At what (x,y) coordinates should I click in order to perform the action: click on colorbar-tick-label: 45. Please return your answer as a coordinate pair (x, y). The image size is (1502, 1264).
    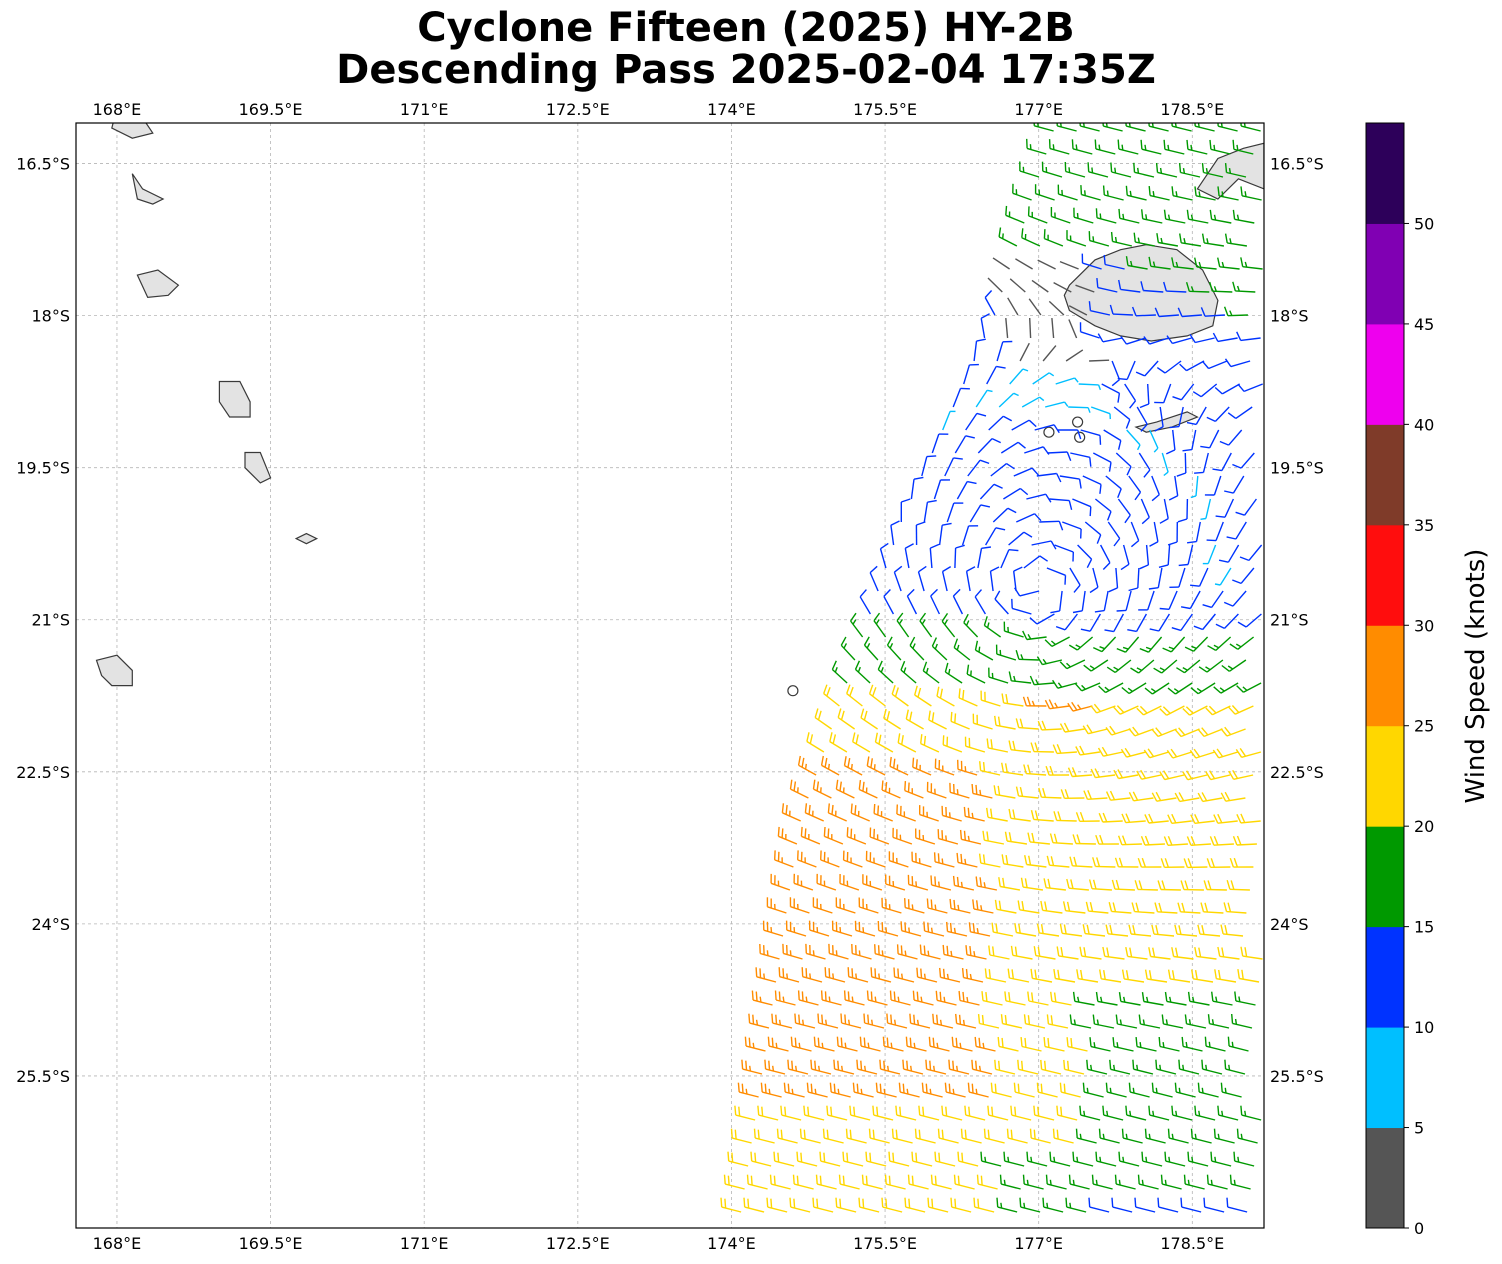
    Looking at the image, I should click on (1424, 324).